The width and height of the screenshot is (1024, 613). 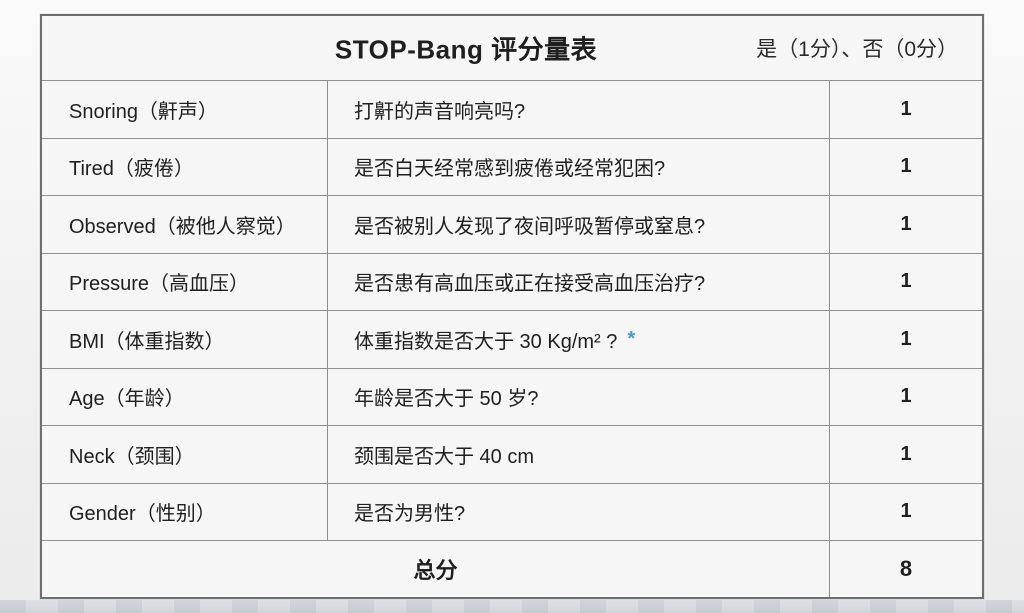 I want to click on item-question: 是否为男性?, so click(x=410, y=514).